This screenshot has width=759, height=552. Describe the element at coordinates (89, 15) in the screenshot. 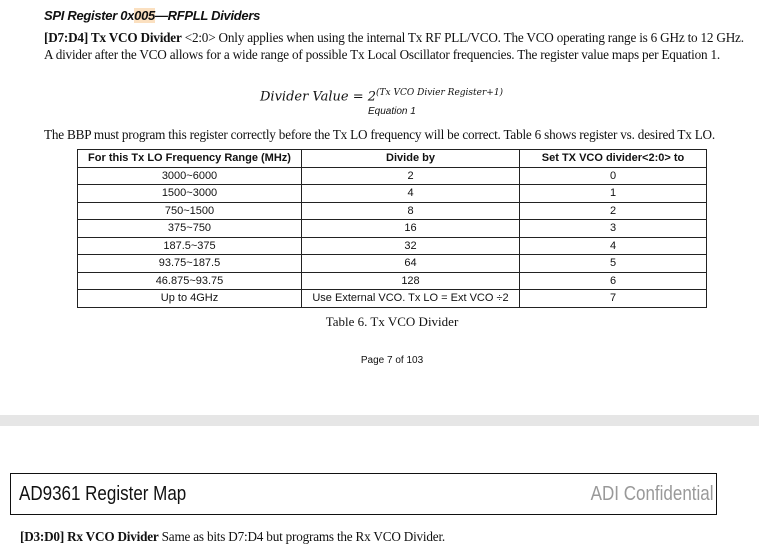

I see `heading-text: SPI Register 0x` at that location.